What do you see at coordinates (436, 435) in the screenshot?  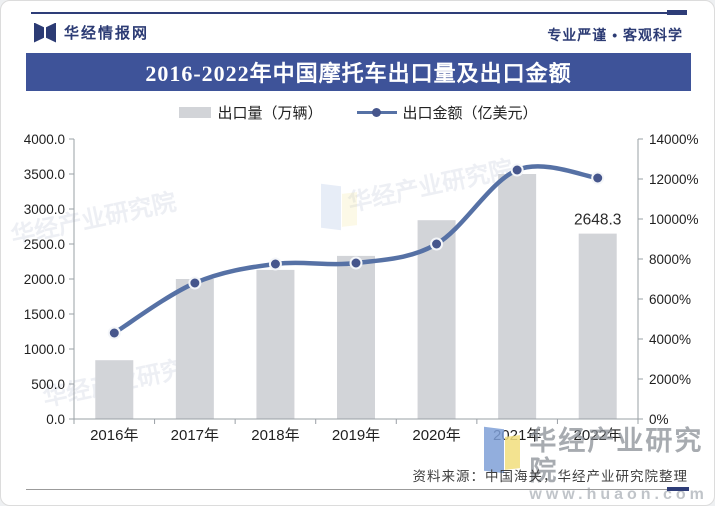 I see `x-tick-label: 2020年` at bounding box center [436, 435].